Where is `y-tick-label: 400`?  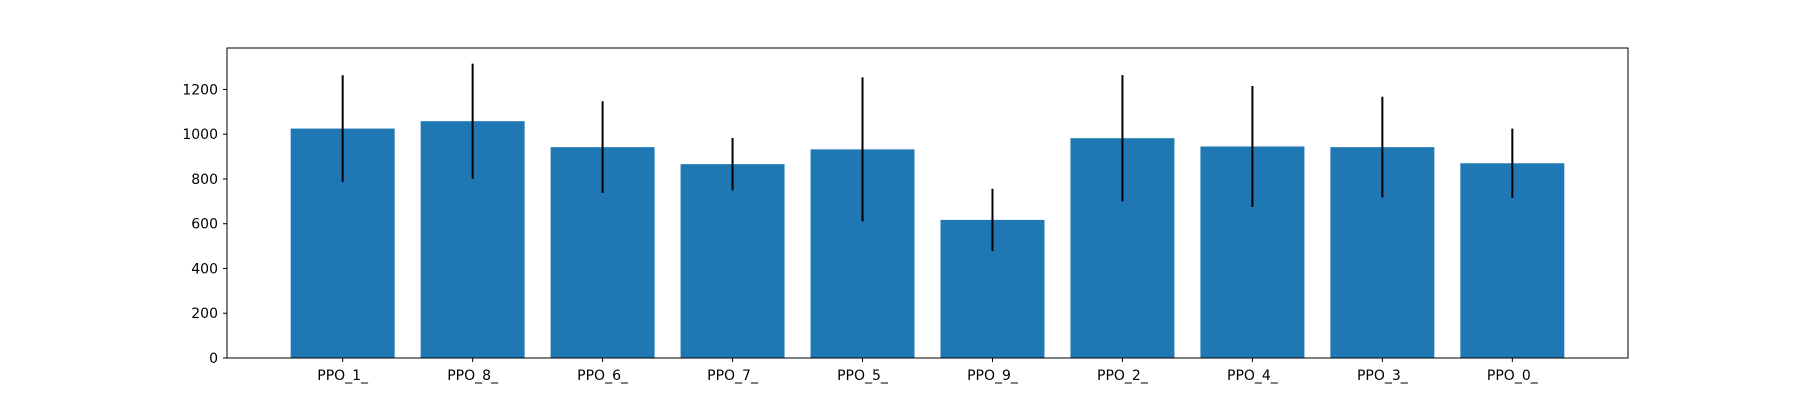
y-tick-label: 400 is located at coordinates (204, 269).